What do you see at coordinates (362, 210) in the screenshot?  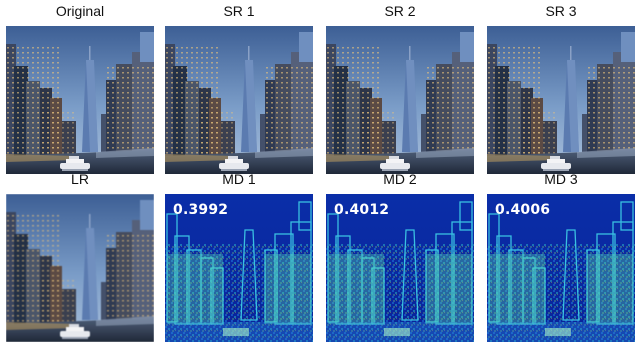 I see `score-value: 0.4012` at bounding box center [362, 210].